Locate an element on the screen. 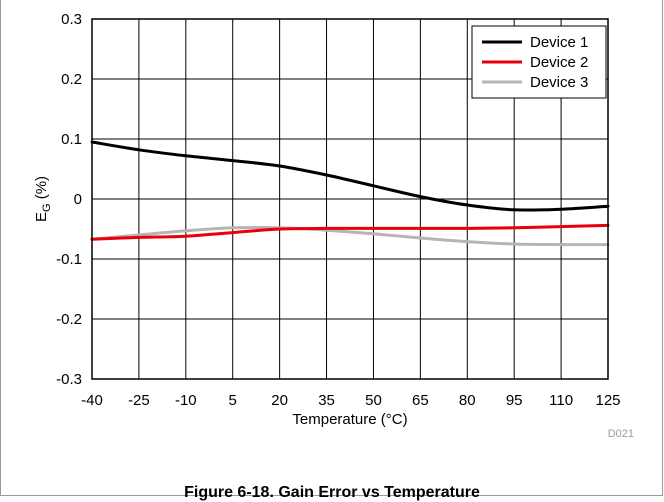 The width and height of the screenshot is (664, 502). x-tick-label: 65 is located at coordinates (420, 400).